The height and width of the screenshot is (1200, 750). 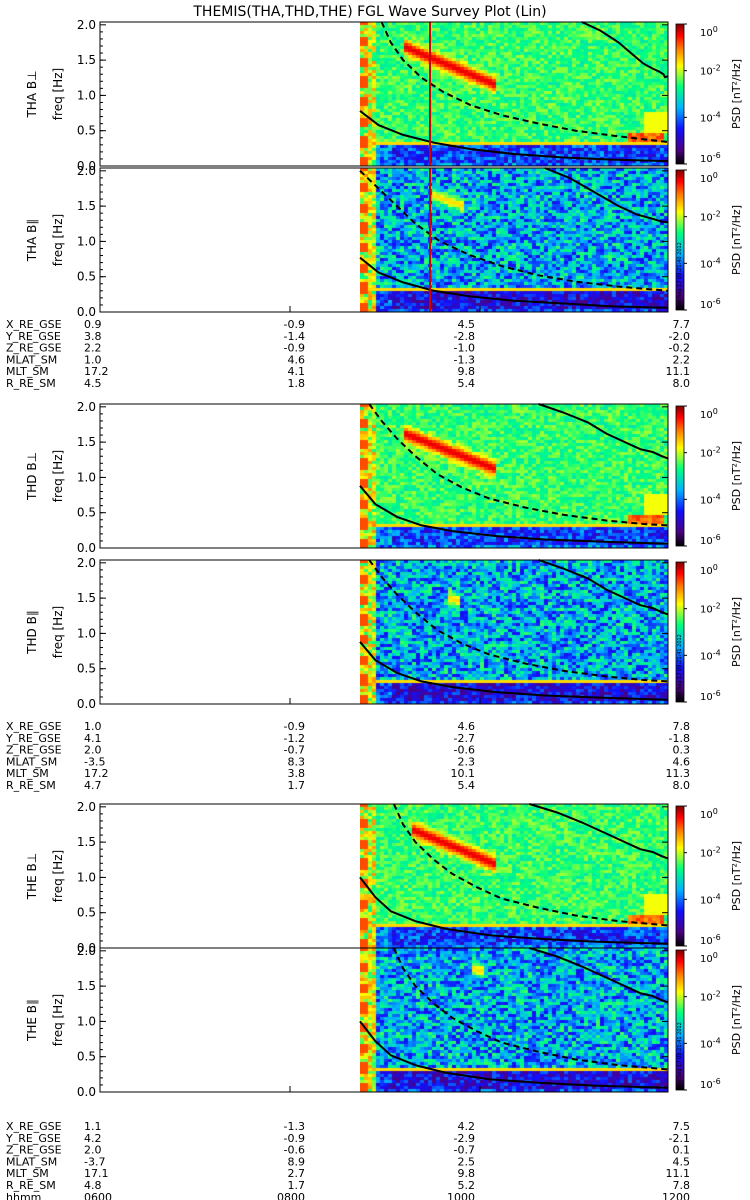 What do you see at coordinates (682, 761) in the screenshot?
I see `ephemeris-value: 4.6` at bounding box center [682, 761].